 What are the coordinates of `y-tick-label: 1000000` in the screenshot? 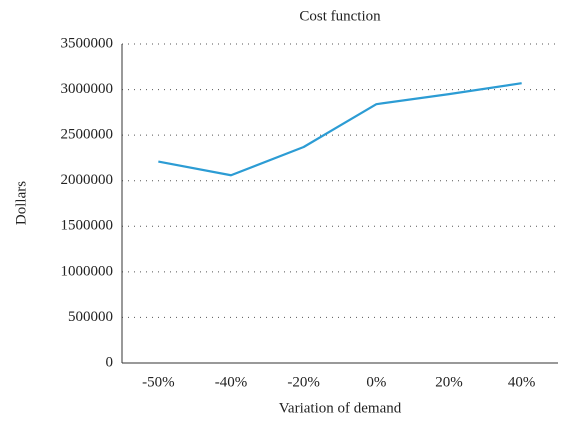 It's located at (87, 271).